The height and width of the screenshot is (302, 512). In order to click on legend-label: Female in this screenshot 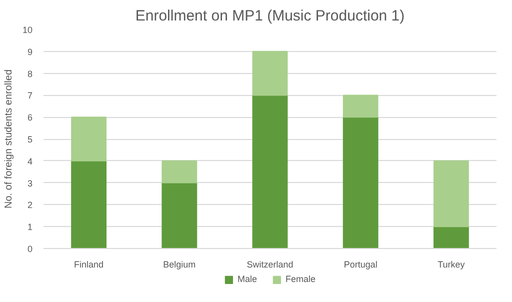, I will do `click(300, 279)`.